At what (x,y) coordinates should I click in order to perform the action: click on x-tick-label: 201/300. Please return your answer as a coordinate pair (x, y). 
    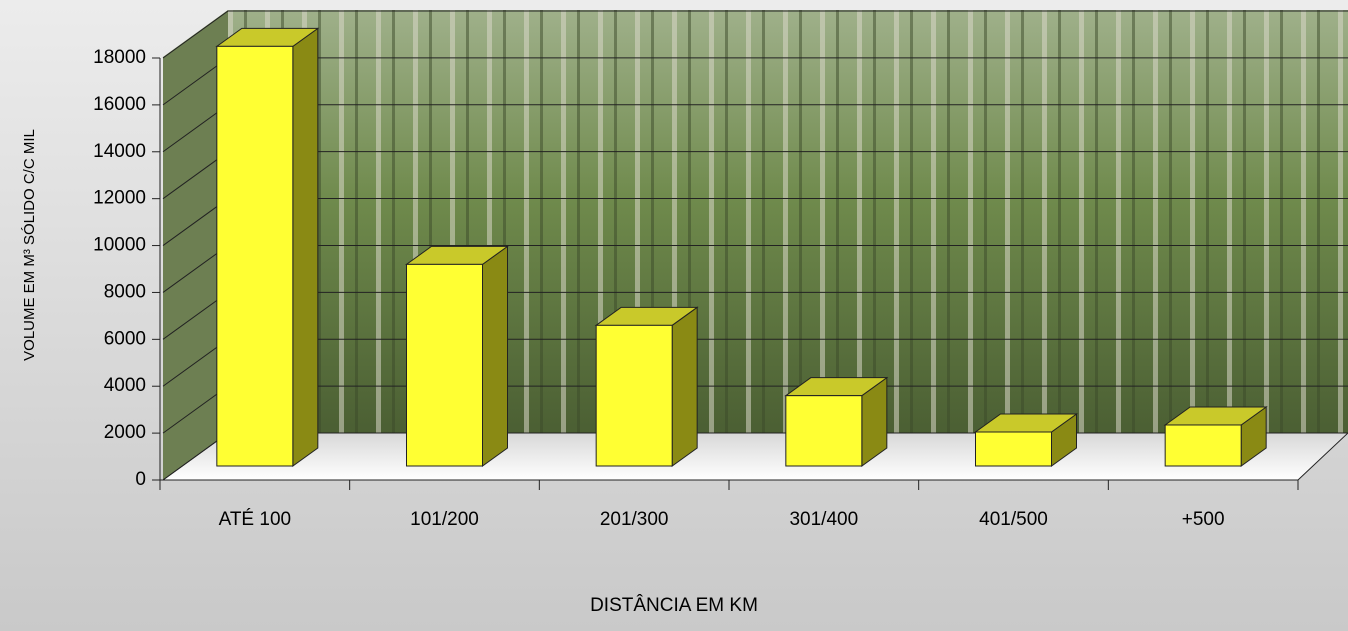
    Looking at the image, I should click on (634, 519).